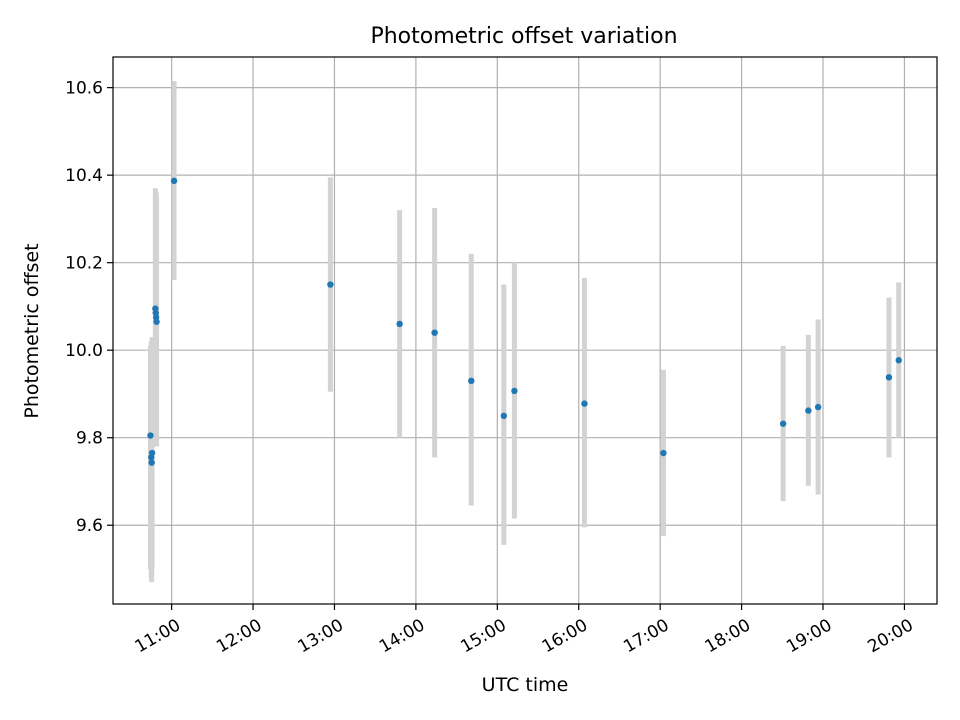 This screenshot has height=720, width=960. What do you see at coordinates (89, 439) in the screenshot?
I see `y-tick-label: 9.8` at bounding box center [89, 439].